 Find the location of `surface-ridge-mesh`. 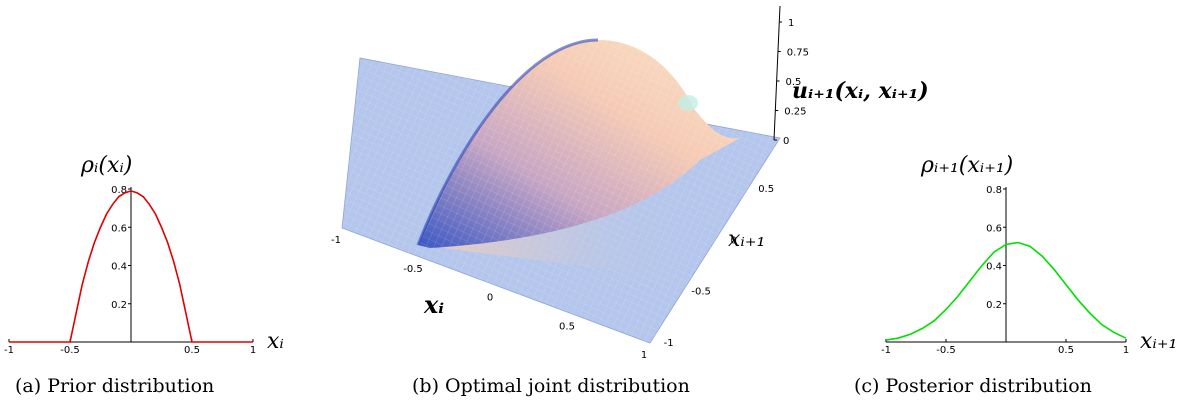

surface-ridge-mesh is located at coordinates (579, 144).